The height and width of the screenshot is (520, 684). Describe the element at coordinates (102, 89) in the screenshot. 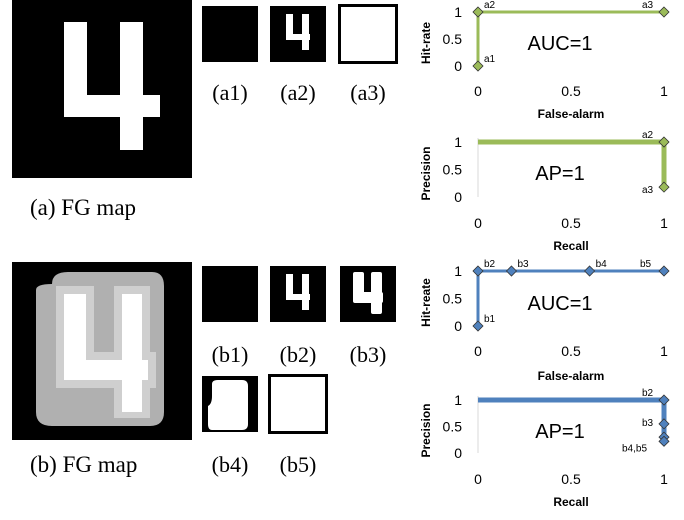

I see `fg-map-a` at that location.